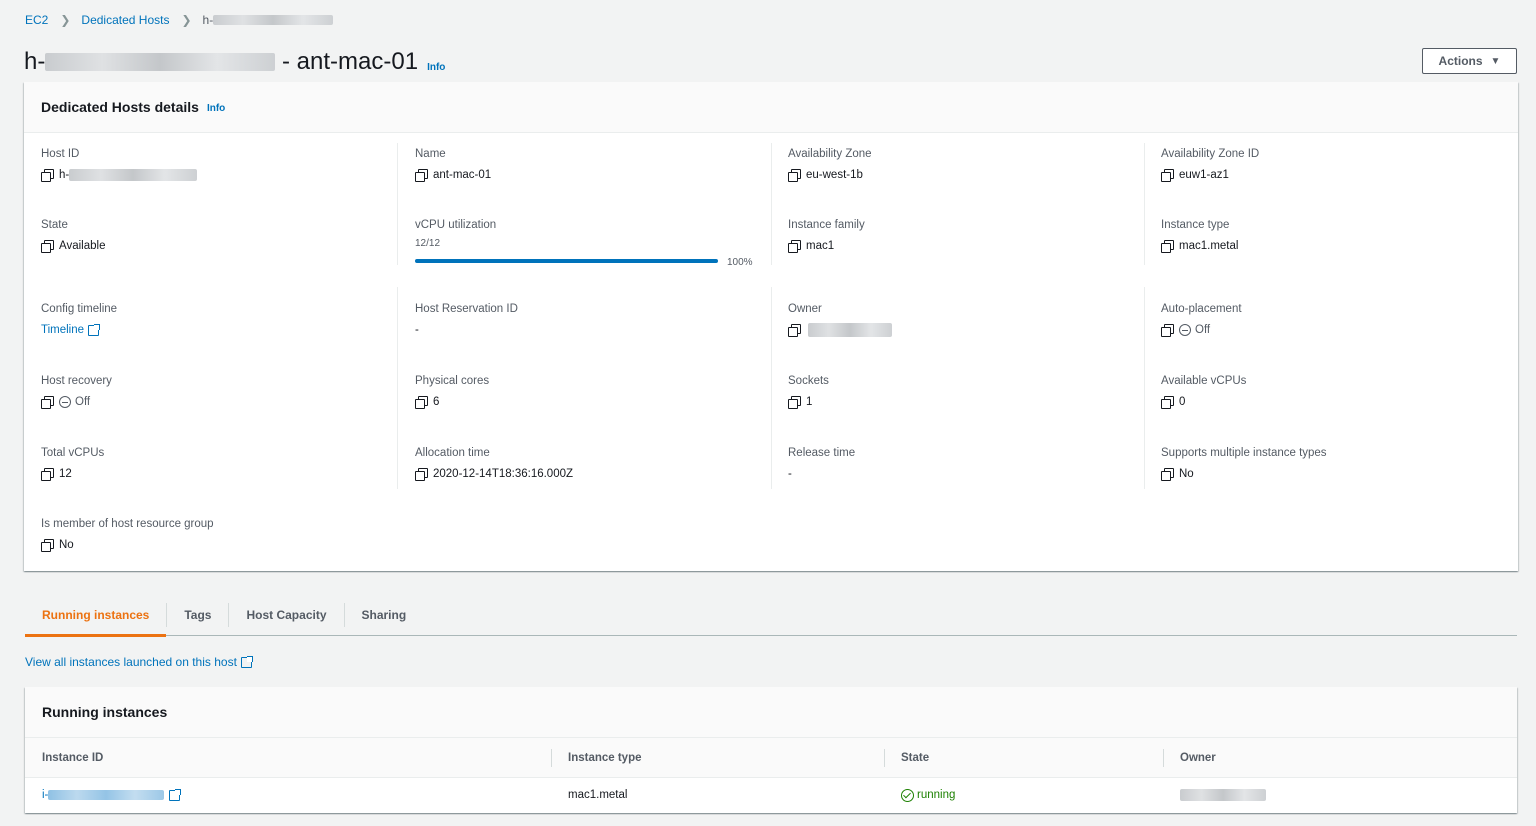 The image size is (1536, 826). I want to click on vcpu-count: 12/12, so click(428, 243).